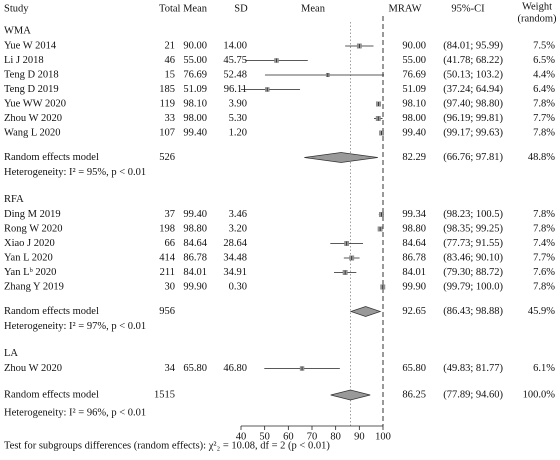 This screenshot has height=460, width=560. What do you see at coordinates (473, 257) in the screenshot?
I see `ci: (83.46; 90.10)` at bounding box center [473, 257].